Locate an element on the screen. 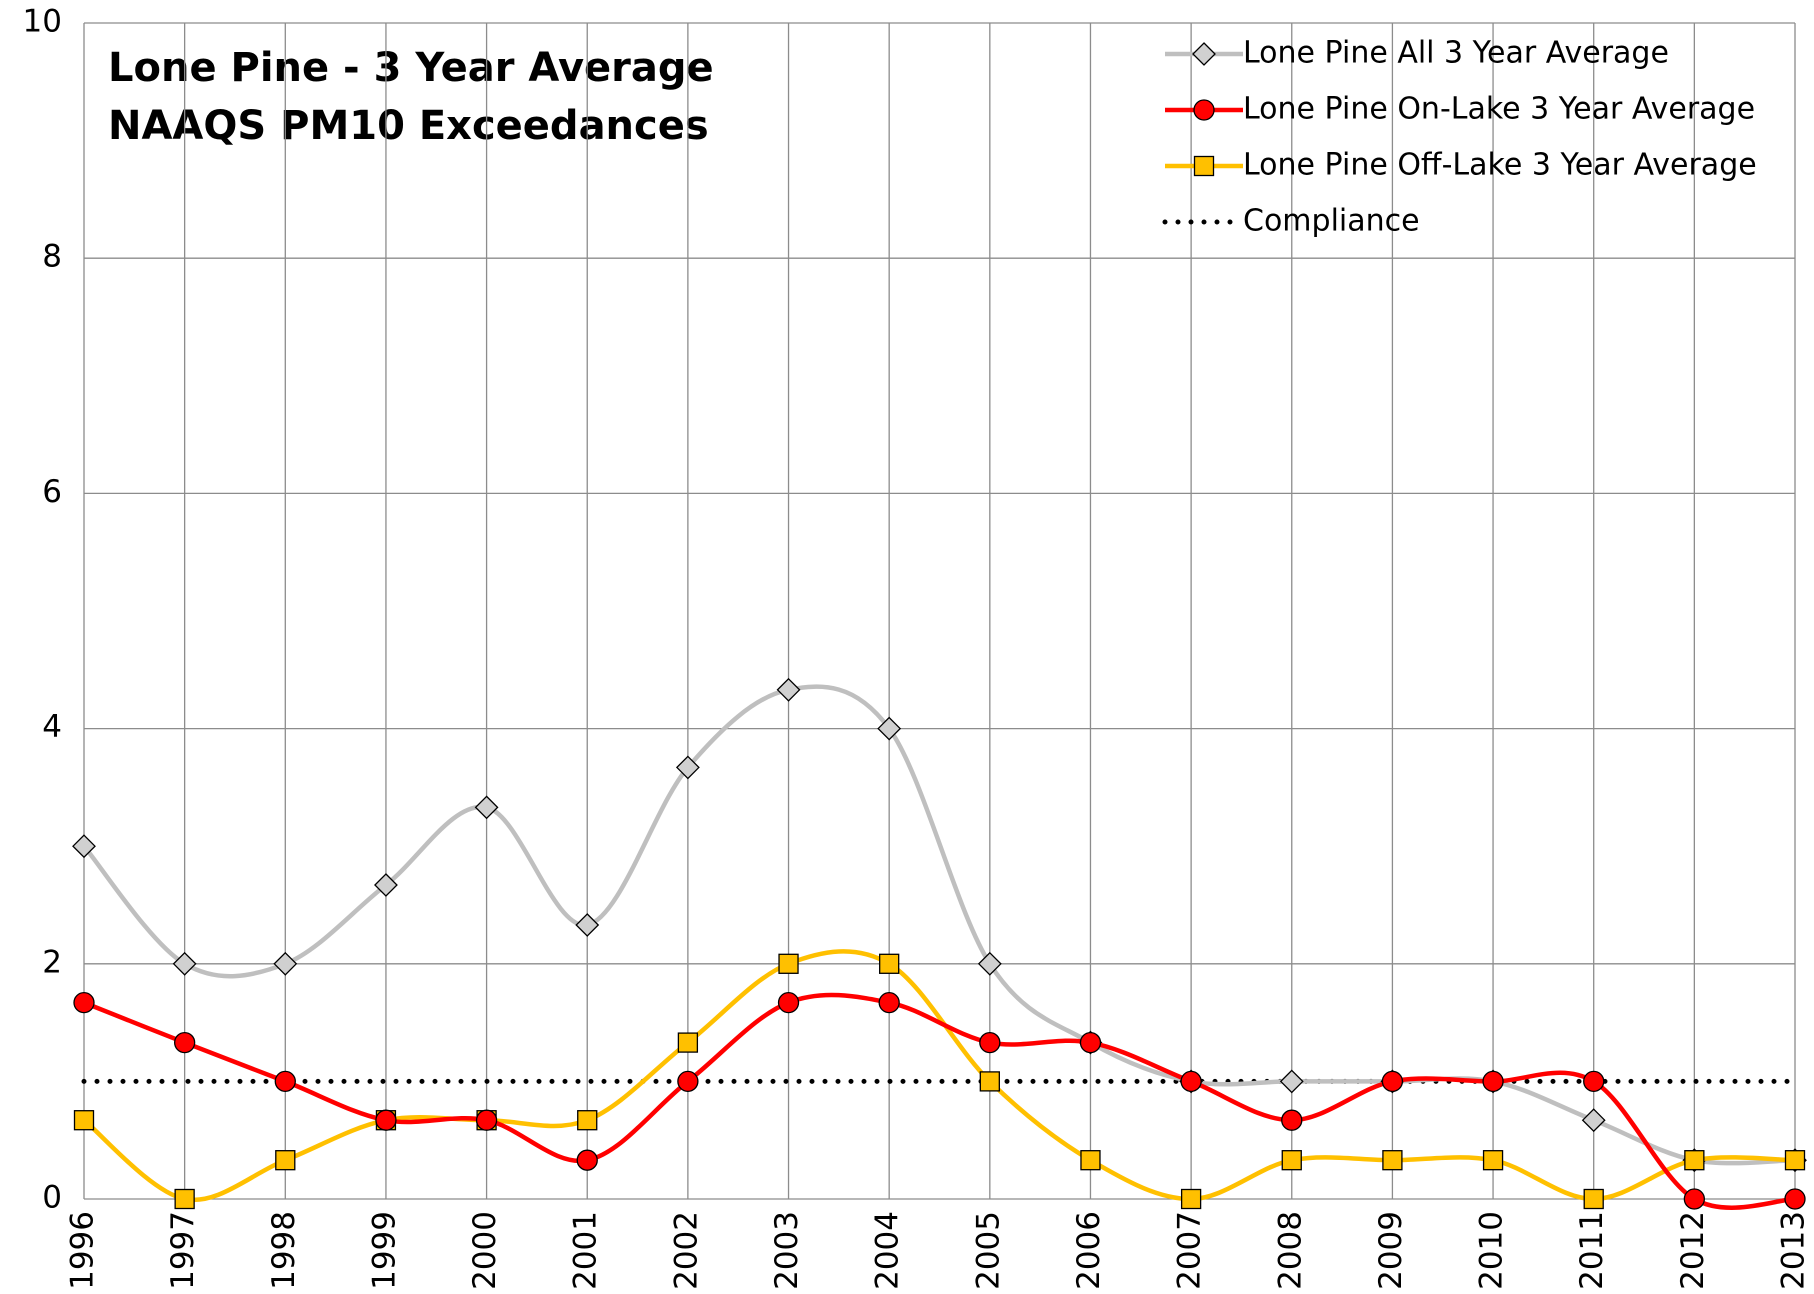 Image resolution: width=1814 pixels, height=1294 pixels. x-tick-label: 2004 is located at coordinates (888, 1250).